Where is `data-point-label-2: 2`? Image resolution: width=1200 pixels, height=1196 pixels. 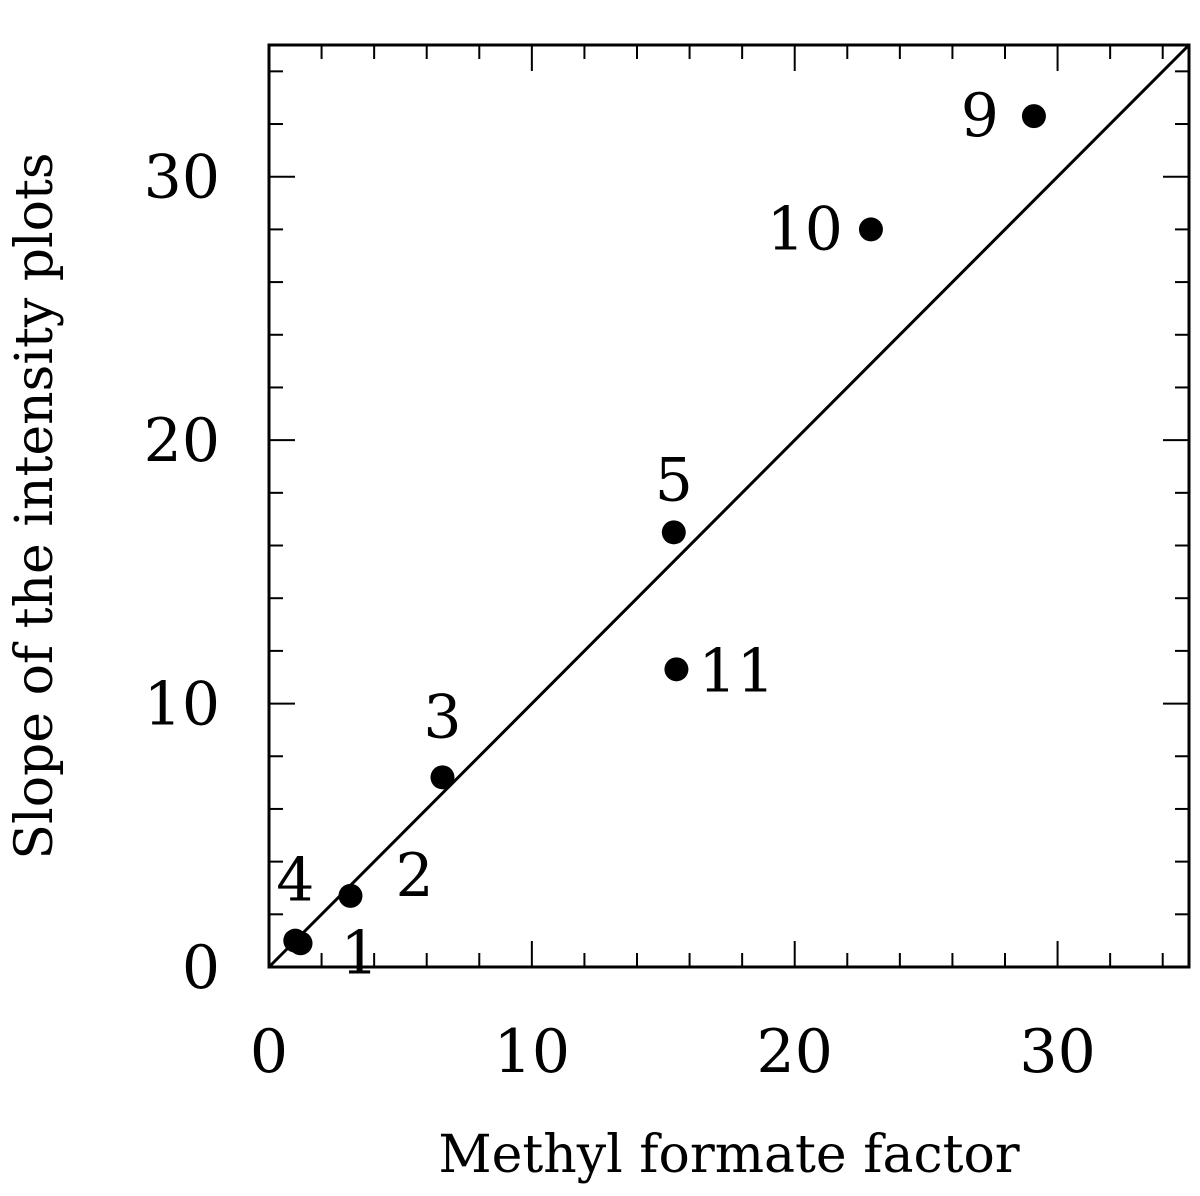
data-point-label-2: 2 is located at coordinates (414, 876).